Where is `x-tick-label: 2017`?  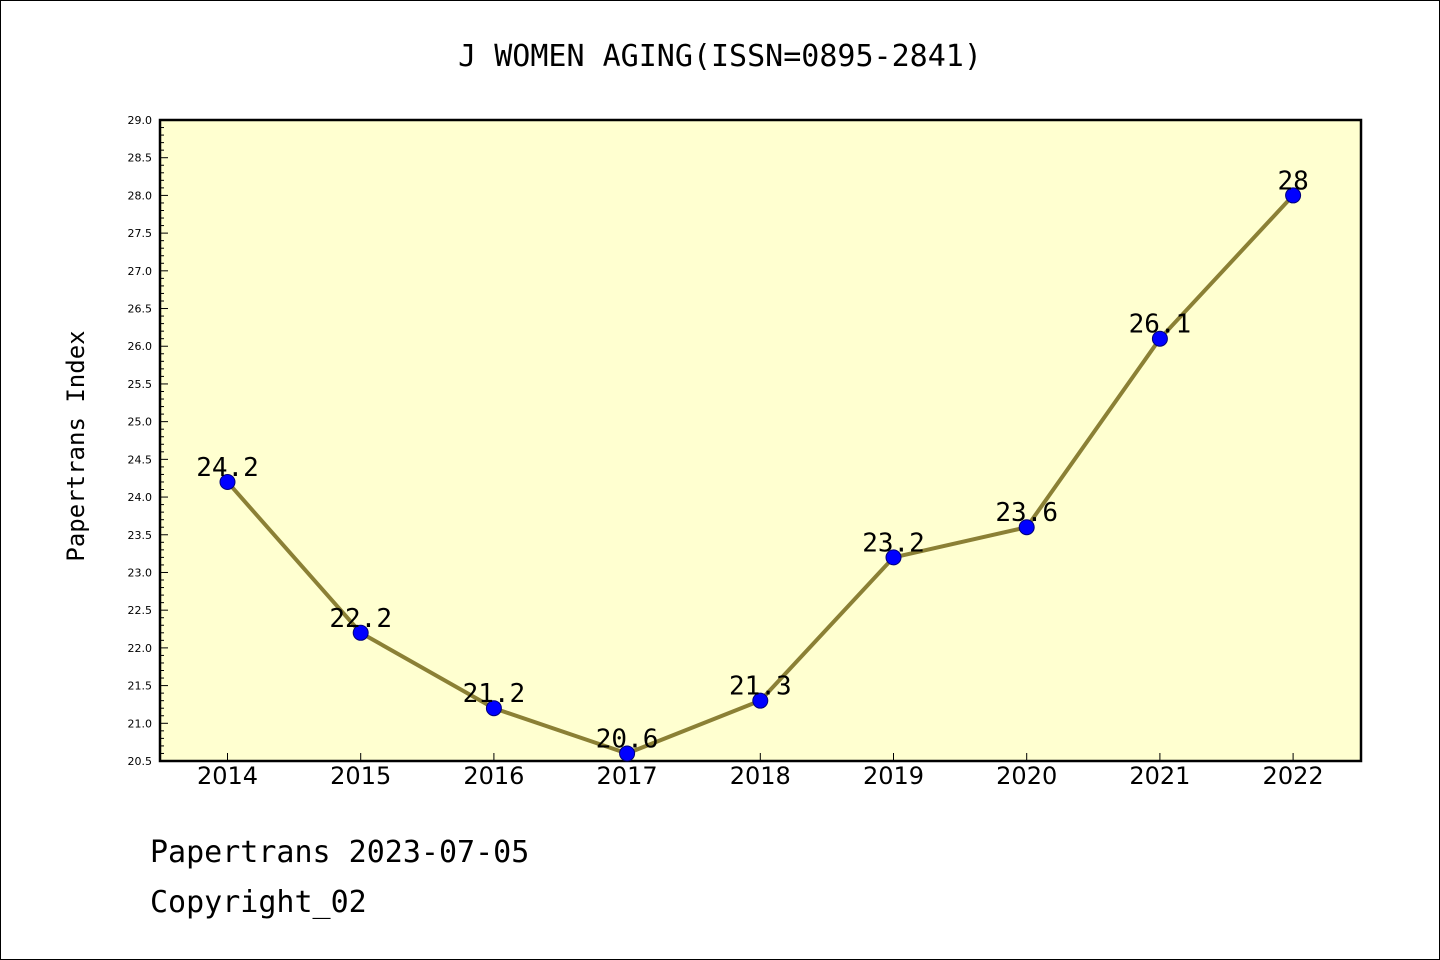 x-tick-label: 2017 is located at coordinates (627, 776).